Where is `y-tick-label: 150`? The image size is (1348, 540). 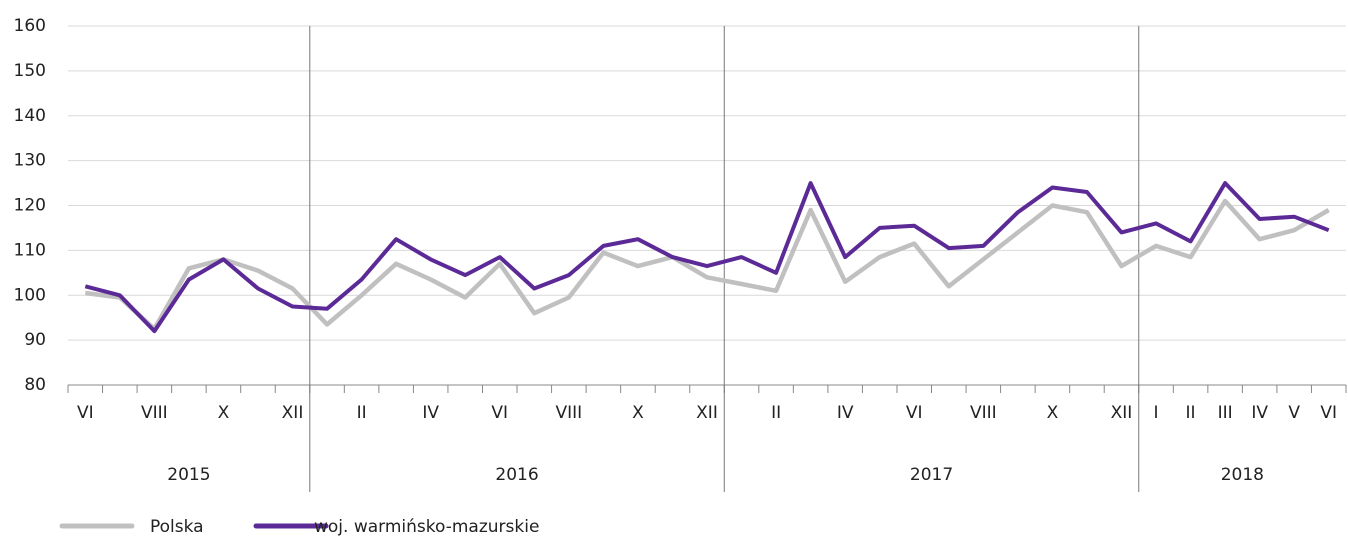
y-tick-label: 150 is located at coordinates (30, 71).